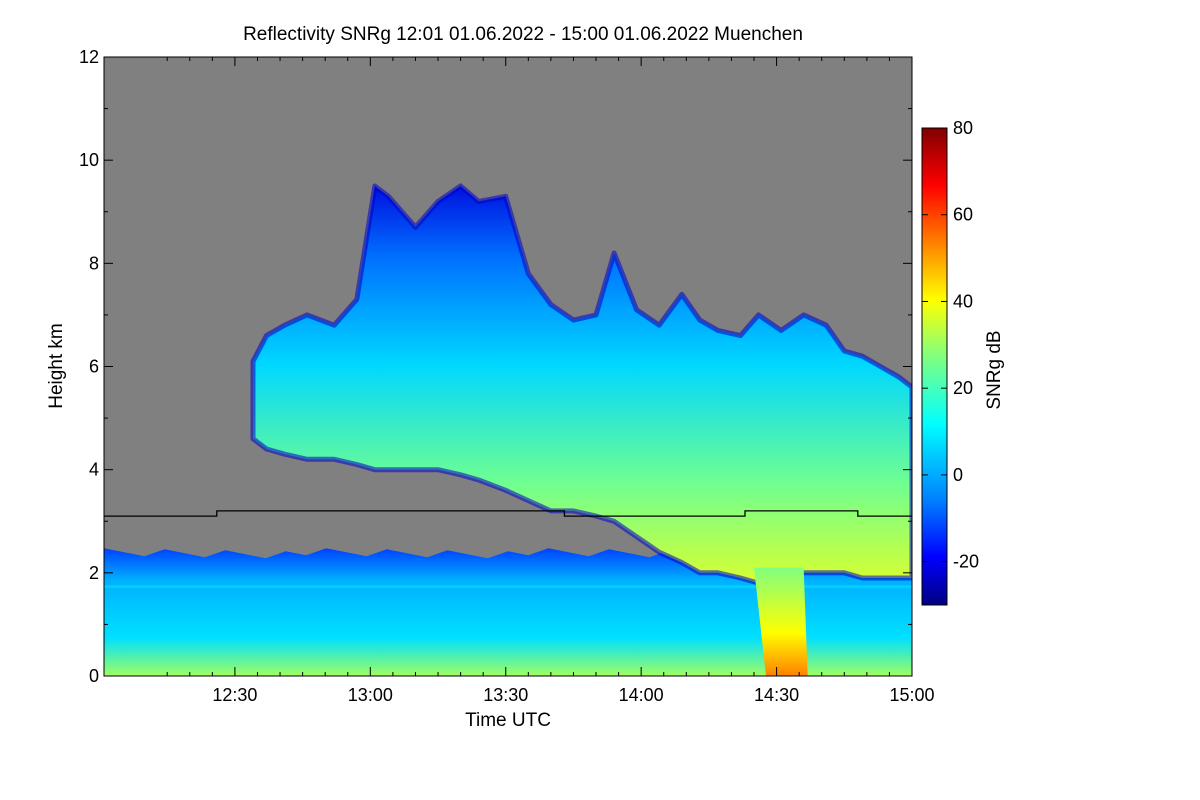 The height and width of the screenshot is (800, 1200). Describe the element at coordinates (508, 587) in the screenshot. I see `boundary-layer-top-band` at that location.